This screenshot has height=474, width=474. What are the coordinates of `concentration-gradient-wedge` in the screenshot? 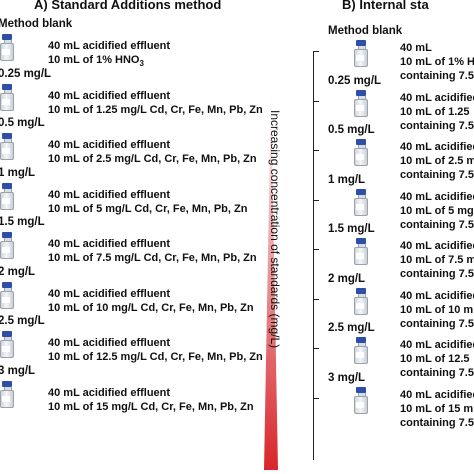 It's located at (271, 279).